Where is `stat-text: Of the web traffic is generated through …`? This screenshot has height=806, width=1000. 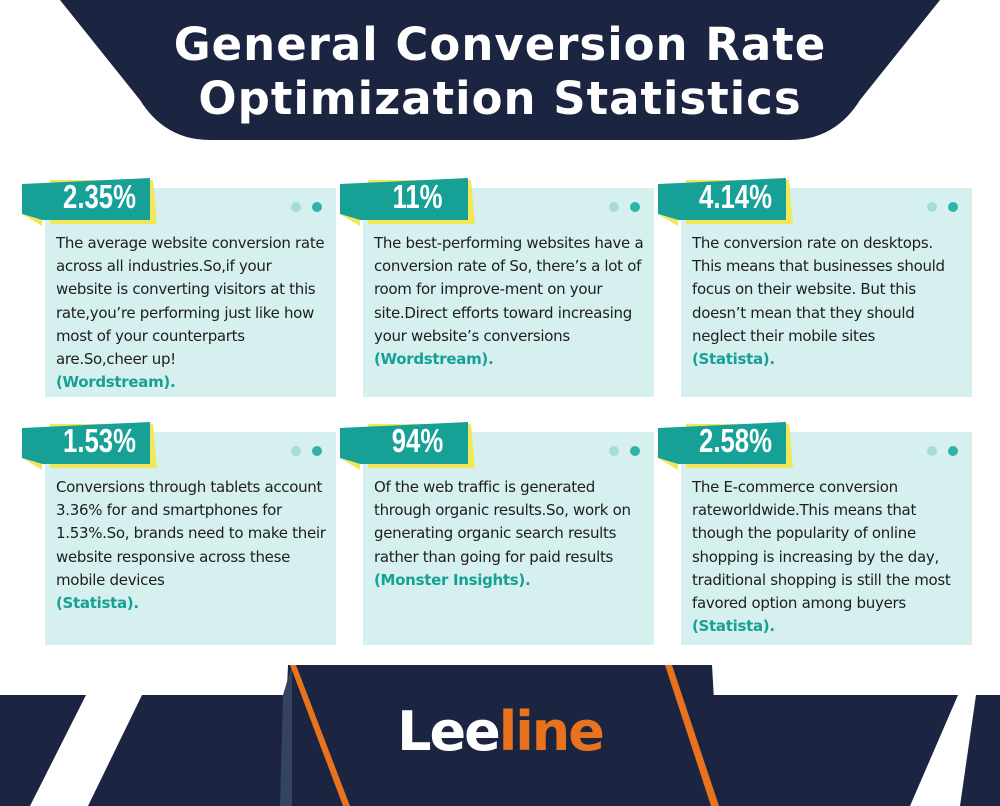
stat-text: Of the web traffic is generated through … is located at coordinates (502, 522).